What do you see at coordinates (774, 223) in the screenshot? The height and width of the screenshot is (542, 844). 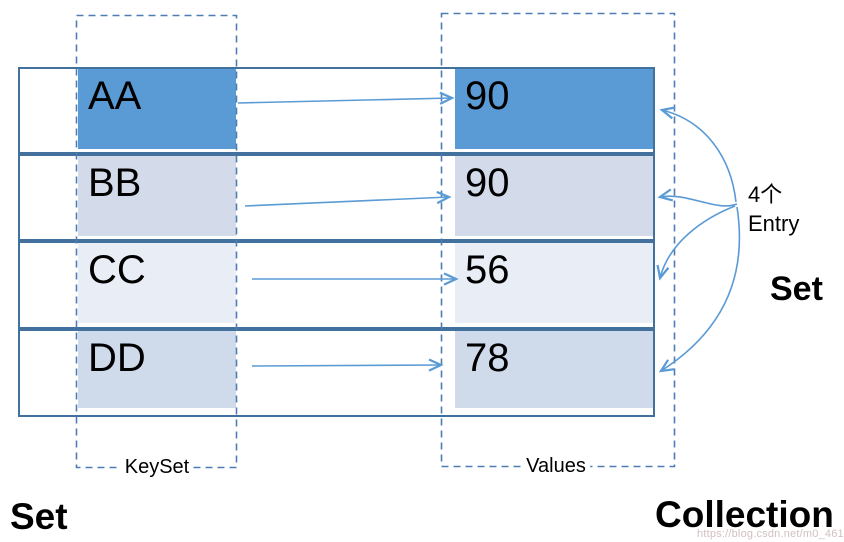 I see `entry-count-line2: Entry` at bounding box center [774, 223].